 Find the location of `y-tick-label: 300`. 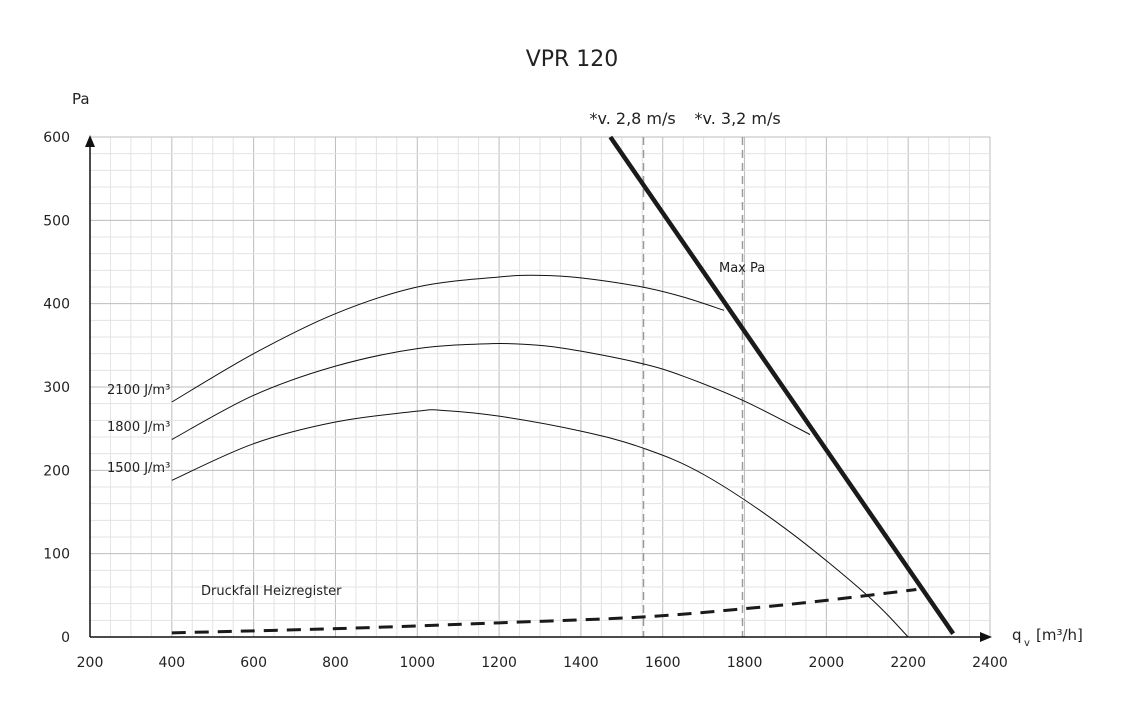

y-tick-label: 300 is located at coordinates (56, 388).